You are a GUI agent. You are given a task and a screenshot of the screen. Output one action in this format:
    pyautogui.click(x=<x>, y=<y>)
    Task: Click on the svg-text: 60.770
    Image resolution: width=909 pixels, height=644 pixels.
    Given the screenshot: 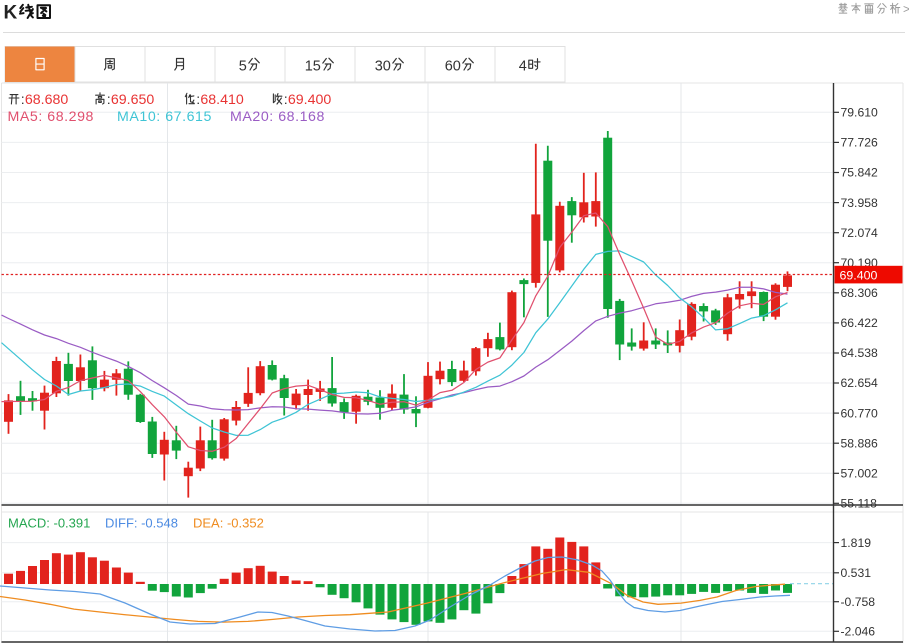 What is the action you would take?
    pyautogui.click(x=859, y=413)
    